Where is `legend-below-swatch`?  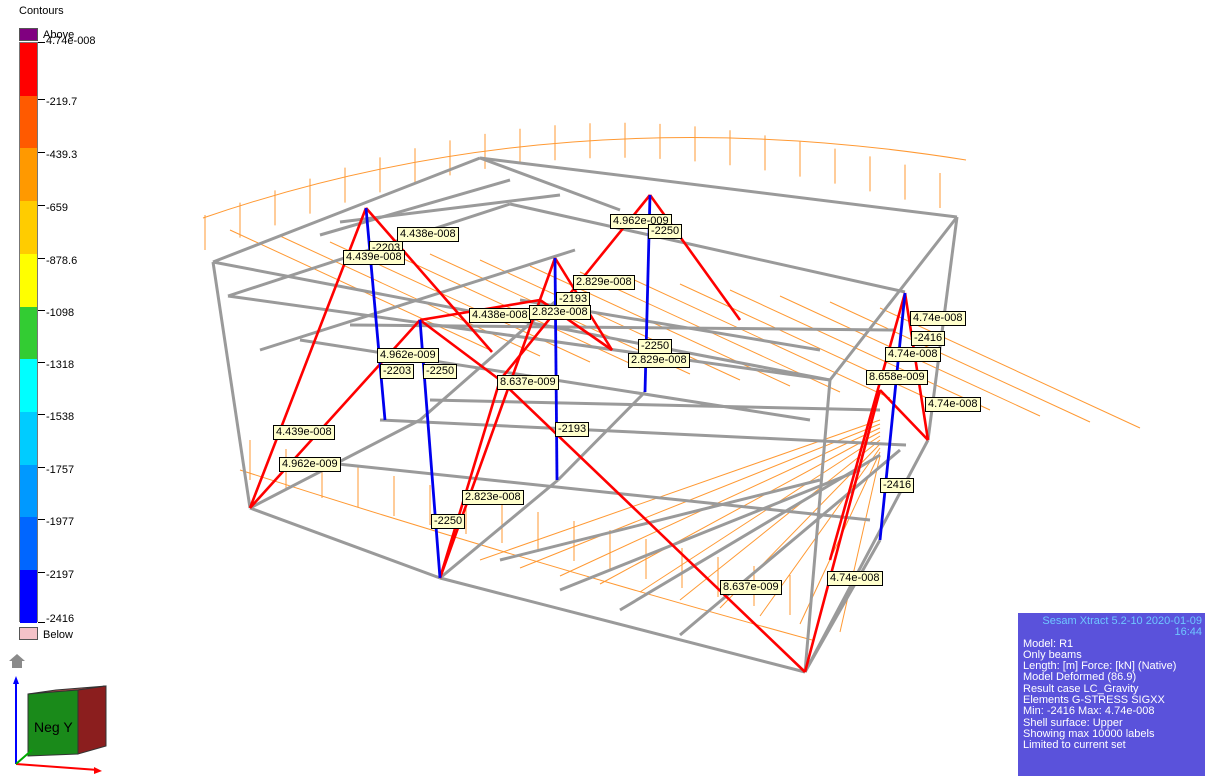 legend-below-swatch is located at coordinates (28, 633).